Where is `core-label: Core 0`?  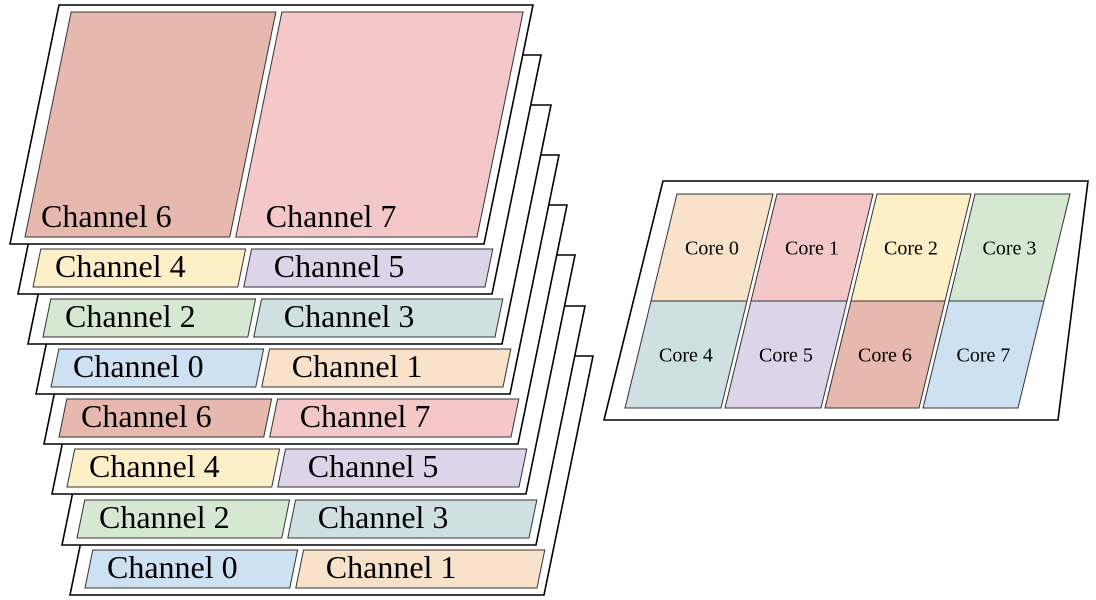 core-label: Core 0 is located at coordinates (712, 249).